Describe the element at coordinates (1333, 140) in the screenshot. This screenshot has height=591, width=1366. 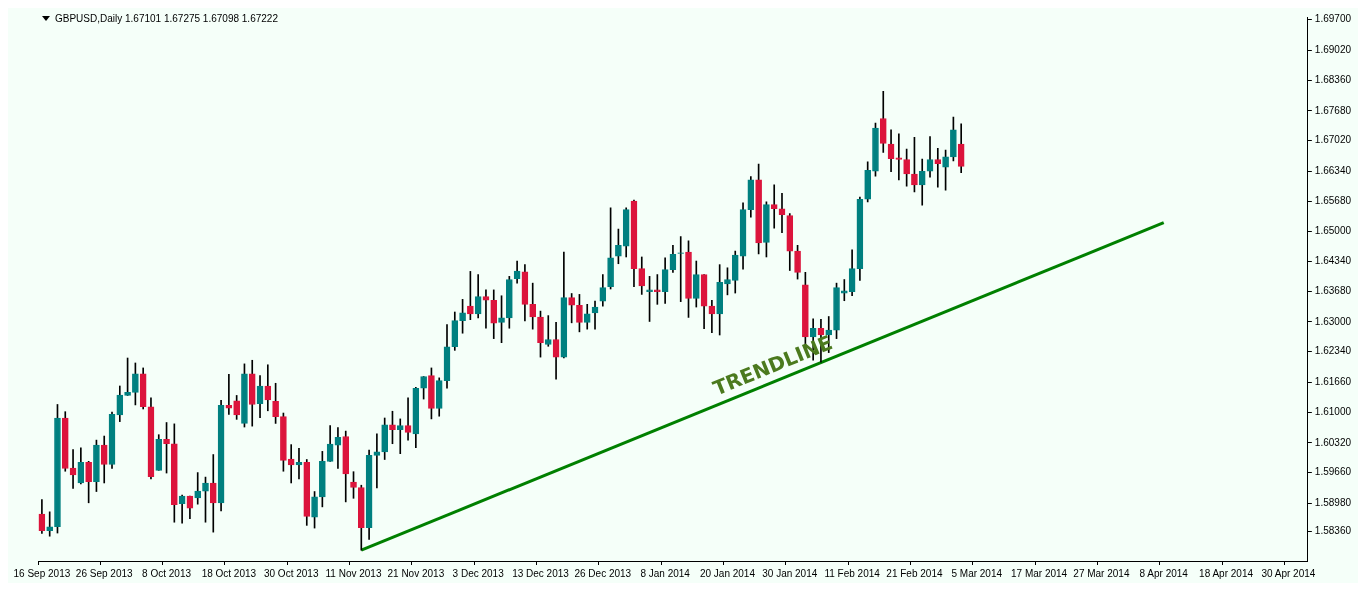
I see `y-tick-label: 1.67020` at that location.